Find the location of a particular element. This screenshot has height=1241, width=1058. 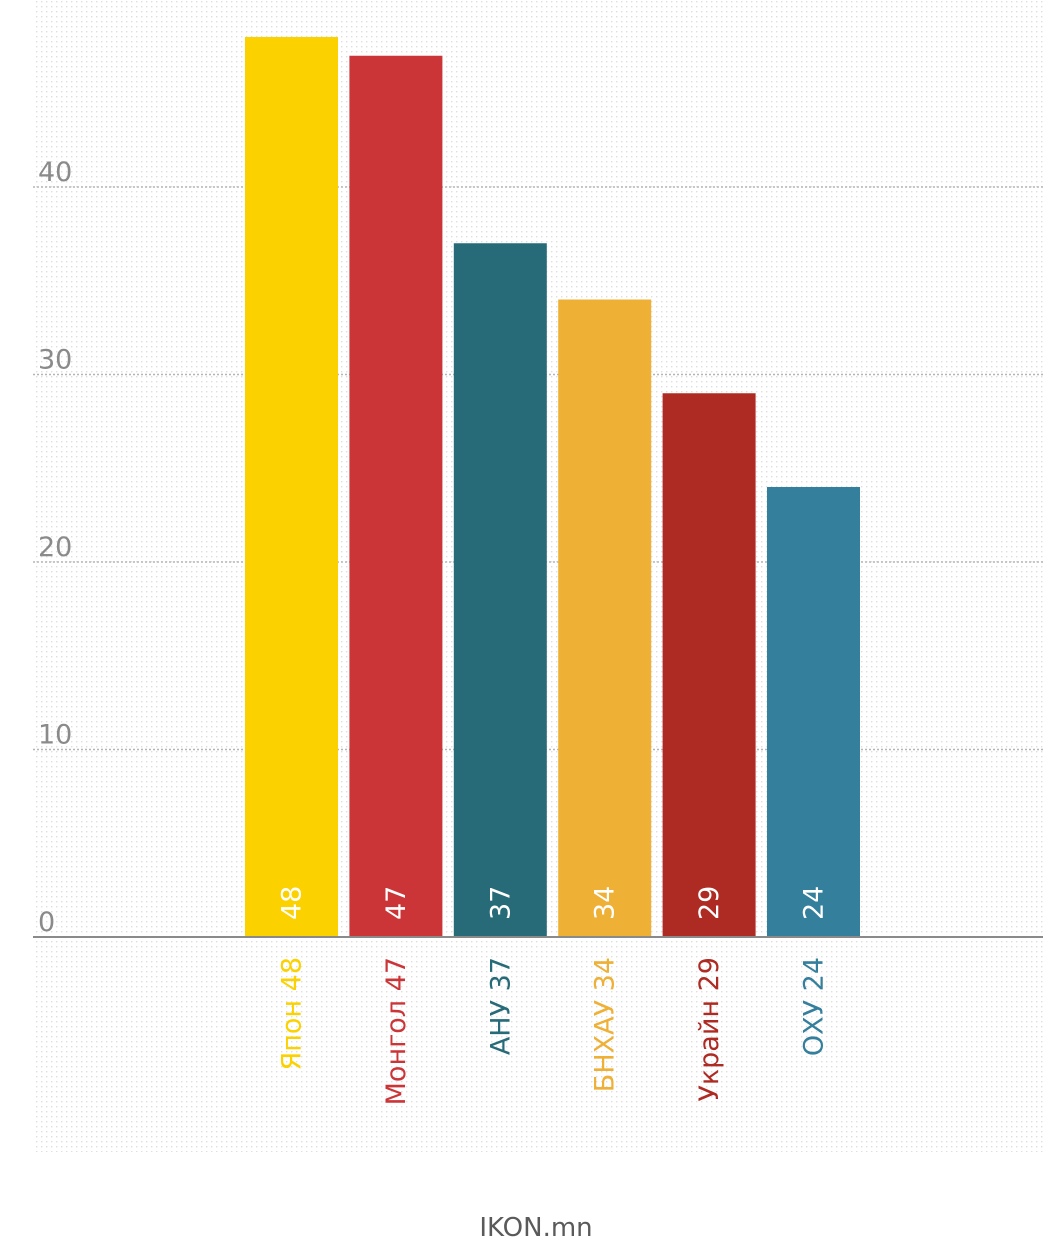

y-tick-label-30: 30 is located at coordinates (55, 360).